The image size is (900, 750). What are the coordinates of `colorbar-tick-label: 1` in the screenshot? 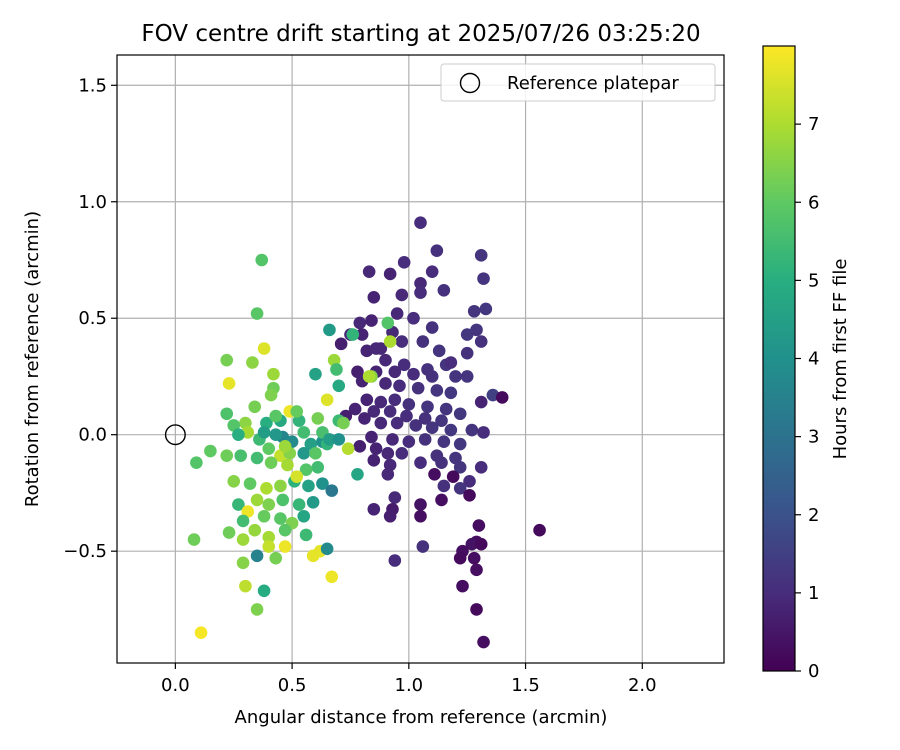 It's located at (813, 593).